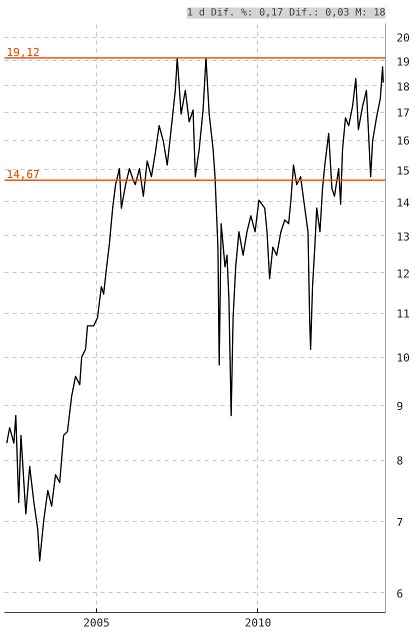  Describe the element at coordinates (400, 523) in the screenshot. I see `y-tick-label: 7` at that location.